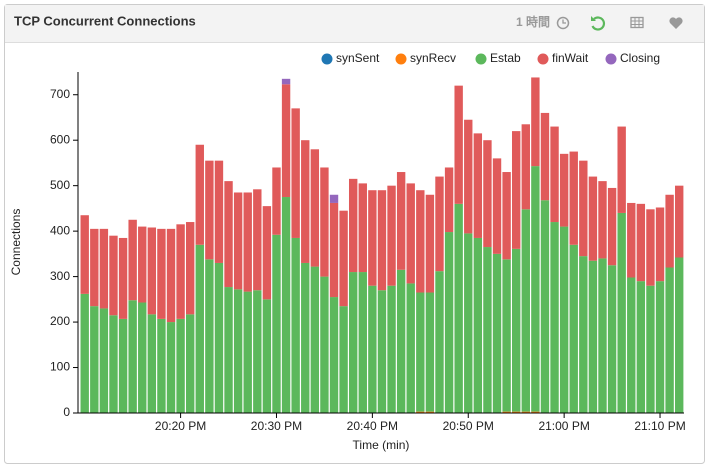 This screenshot has width=709, height=473. Describe the element at coordinates (637, 22) in the screenshot. I see `table-icon` at that location.